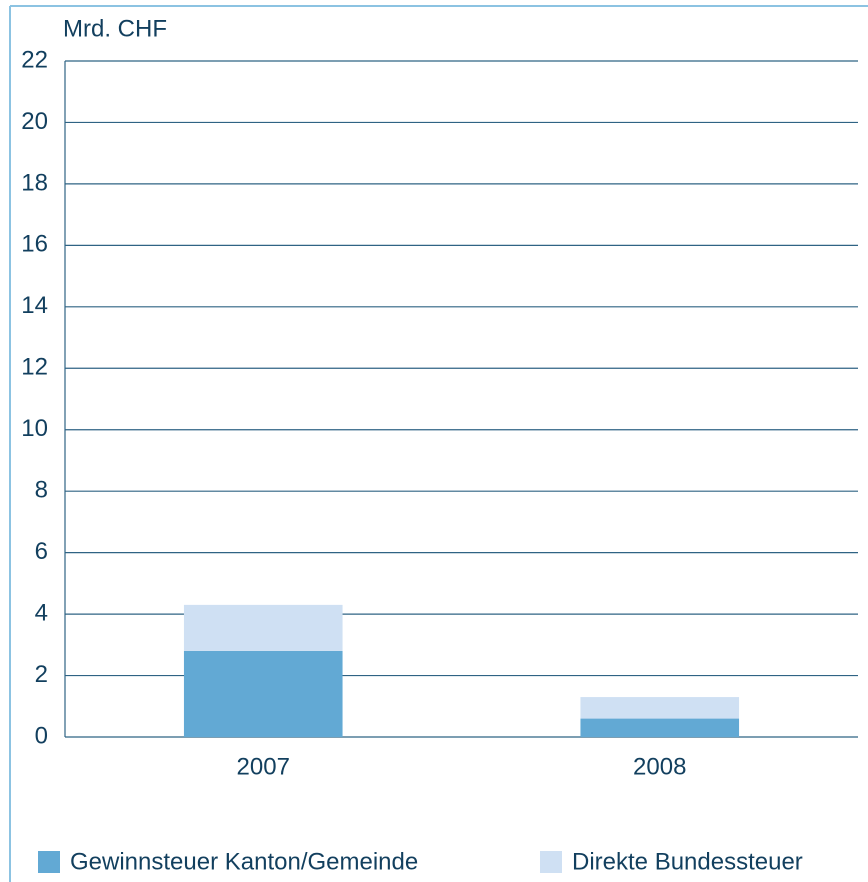  What do you see at coordinates (41, 612) in the screenshot?
I see `y-tick-label: 4` at bounding box center [41, 612].